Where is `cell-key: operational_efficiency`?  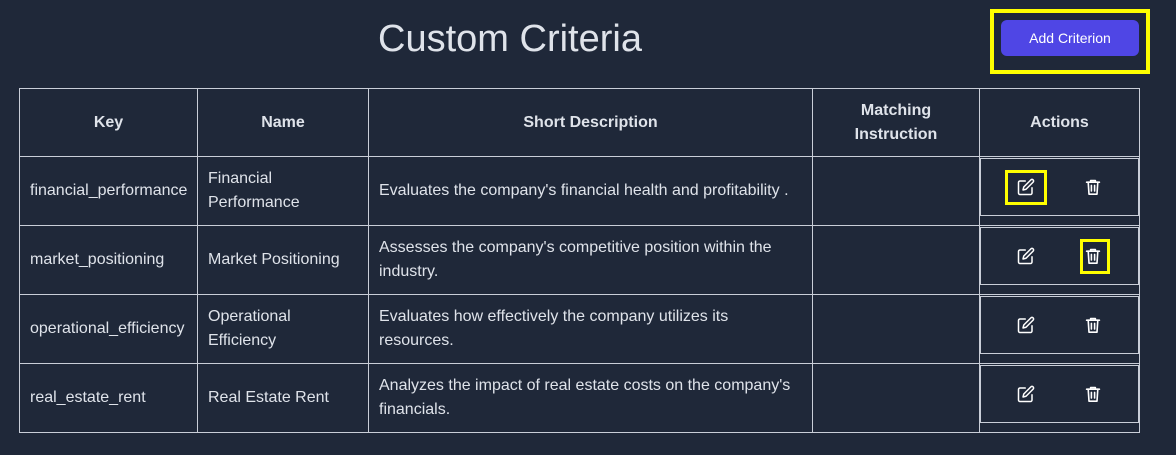 cell-key: operational_efficiency is located at coordinates (108, 329).